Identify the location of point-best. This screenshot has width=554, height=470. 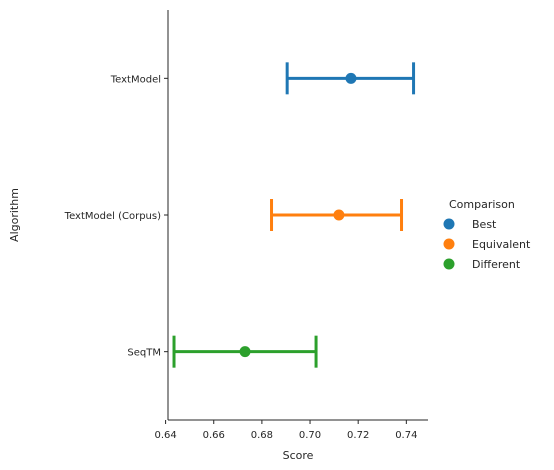
(350, 78).